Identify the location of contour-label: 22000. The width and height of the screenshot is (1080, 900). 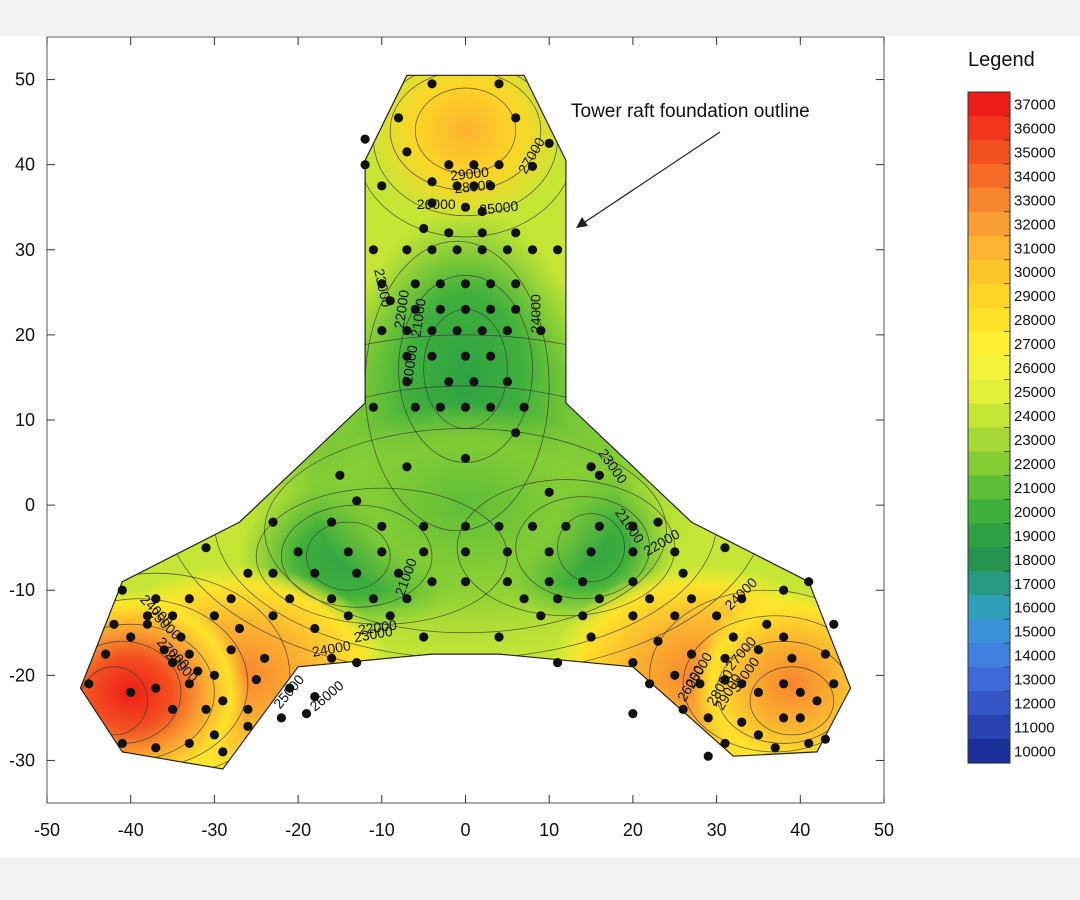
(377, 627).